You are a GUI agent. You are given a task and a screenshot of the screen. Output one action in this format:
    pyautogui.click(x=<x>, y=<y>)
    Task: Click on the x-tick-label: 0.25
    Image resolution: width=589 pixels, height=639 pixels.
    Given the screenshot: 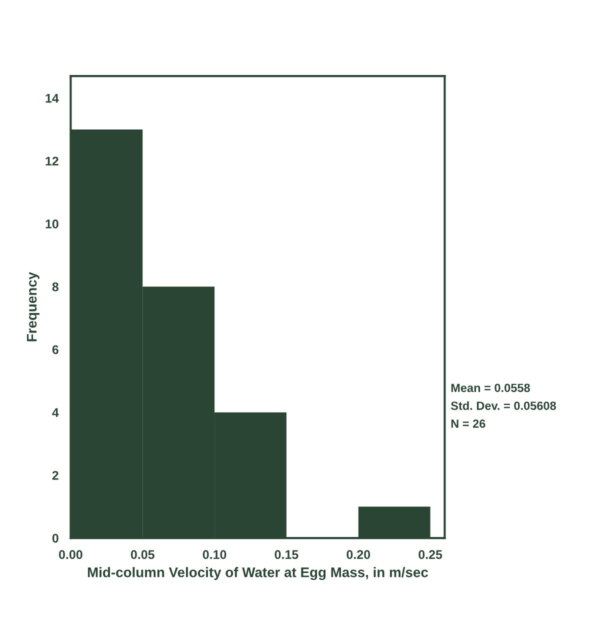 What is the action you would take?
    pyautogui.click(x=430, y=555)
    